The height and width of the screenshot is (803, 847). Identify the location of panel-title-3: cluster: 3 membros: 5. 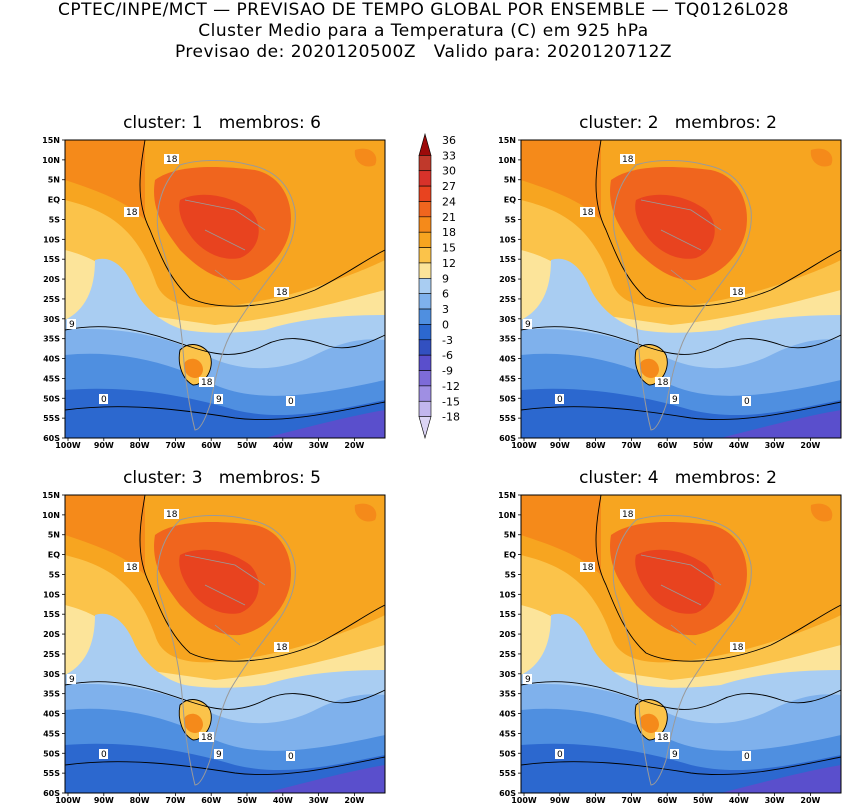
(222, 478).